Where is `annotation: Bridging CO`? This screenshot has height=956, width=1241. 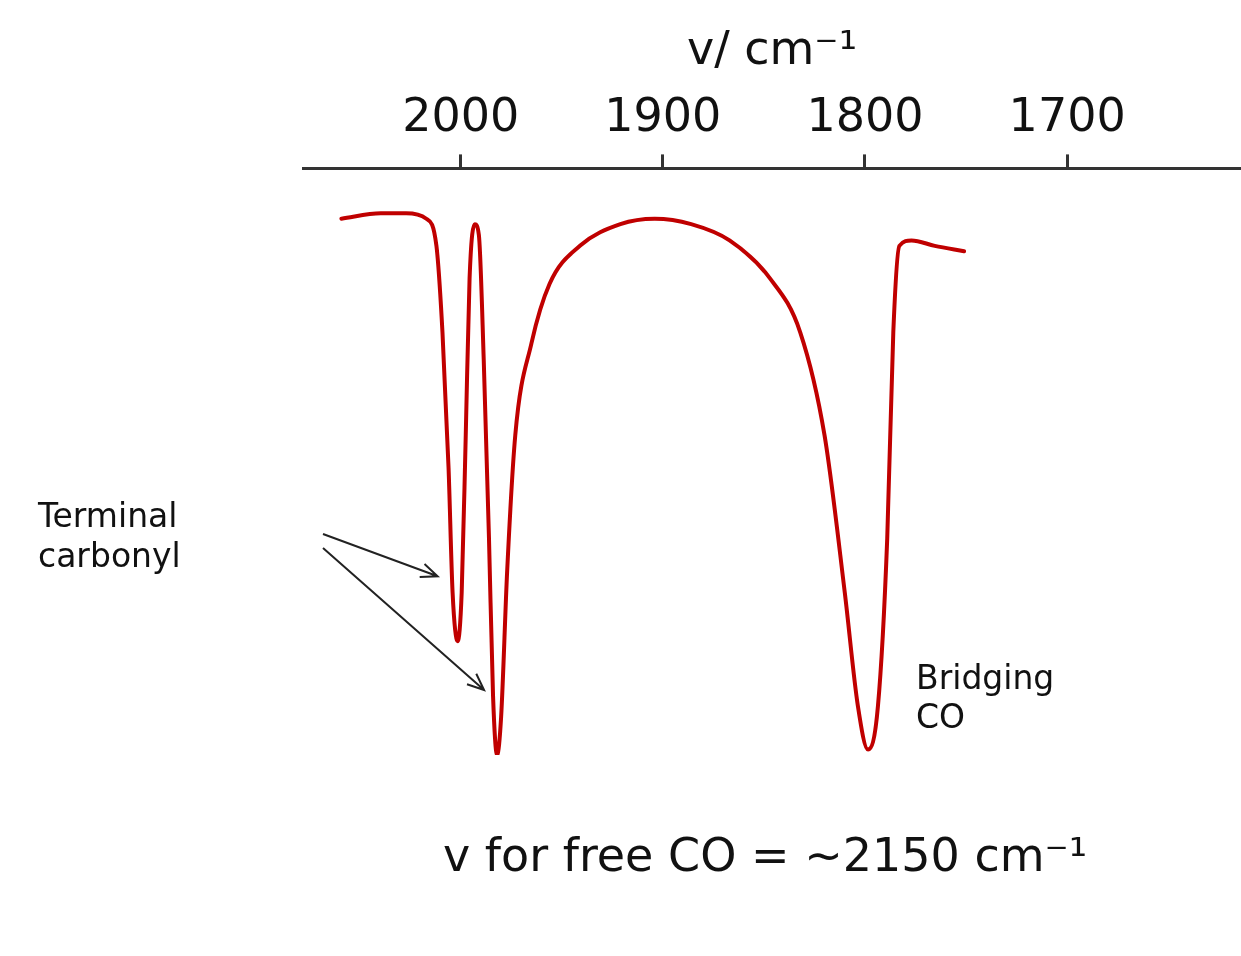 annotation: Bridging CO is located at coordinates (986, 697).